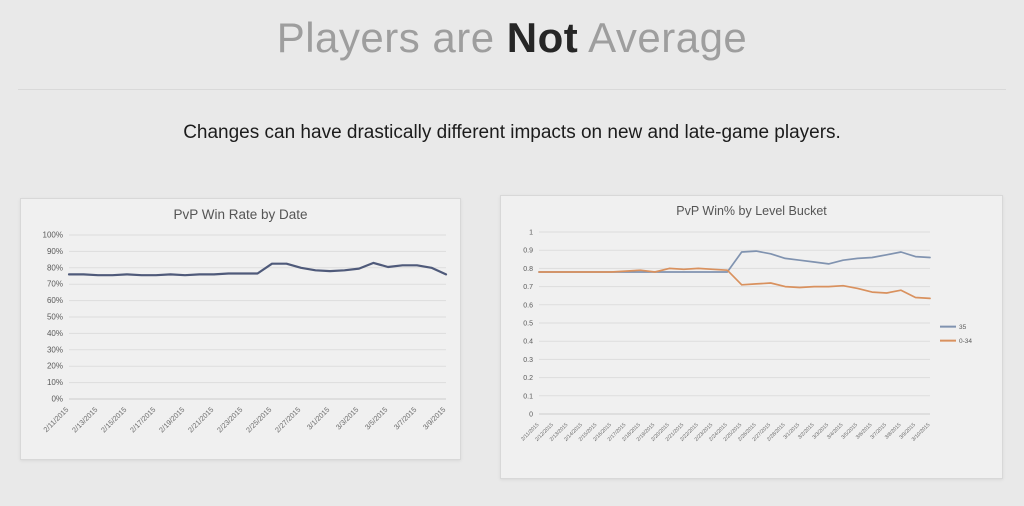 The image size is (1024, 506). What do you see at coordinates (55, 333) in the screenshot?
I see `svg-text: 40%` at bounding box center [55, 333].